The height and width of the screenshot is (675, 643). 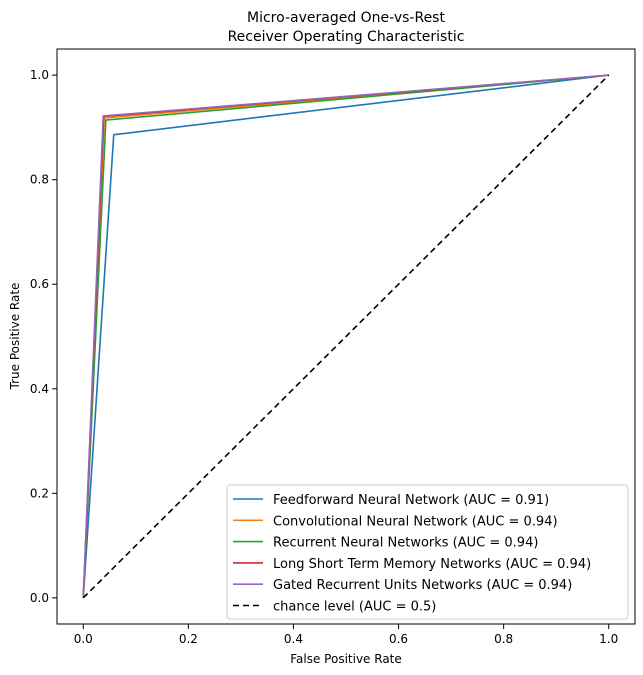 What do you see at coordinates (39, 180) in the screenshot?
I see `y-tick-label: 0.8` at bounding box center [39, 180].